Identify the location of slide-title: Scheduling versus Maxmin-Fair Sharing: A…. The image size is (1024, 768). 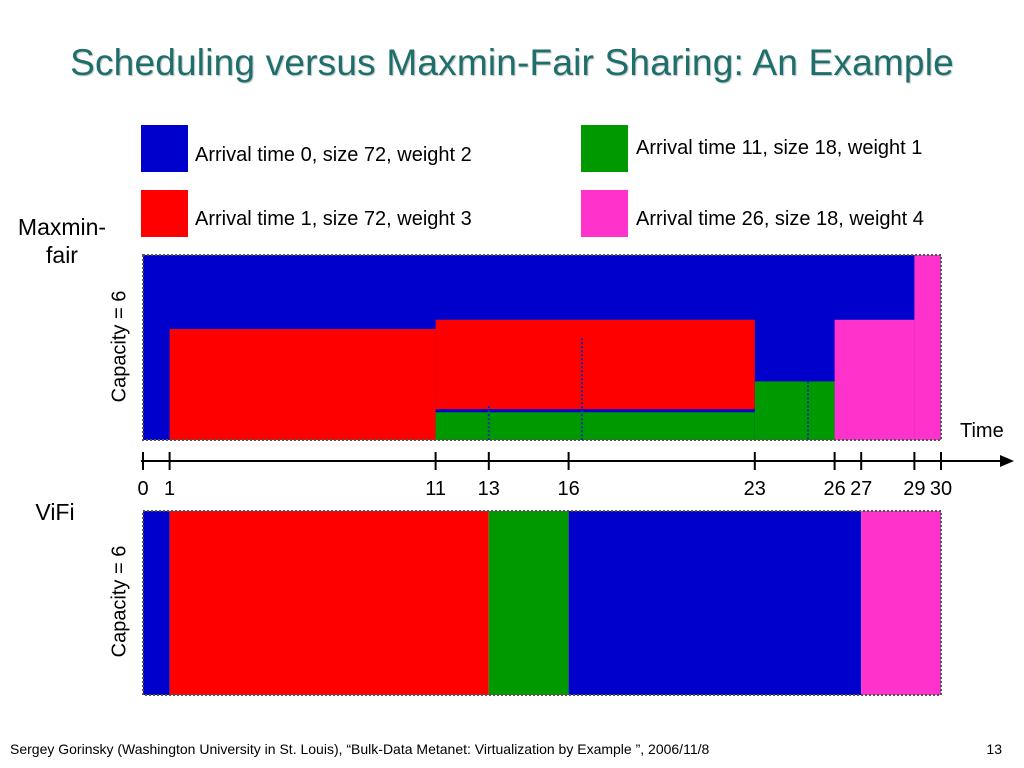
(512, 62).